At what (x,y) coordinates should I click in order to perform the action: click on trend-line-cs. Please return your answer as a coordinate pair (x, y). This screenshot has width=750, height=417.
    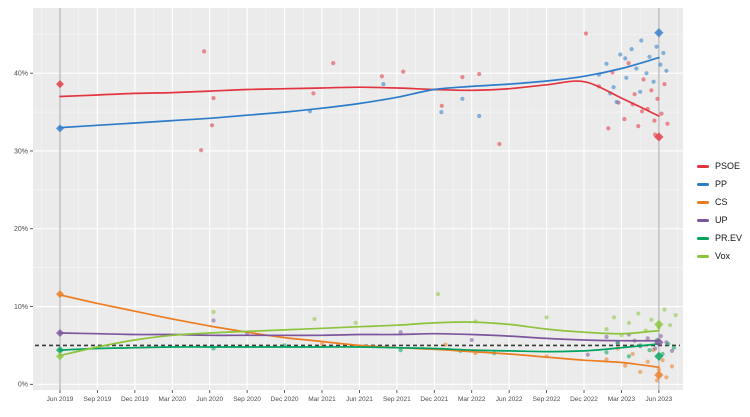
    Looking at the image, I should click on (359, 331).